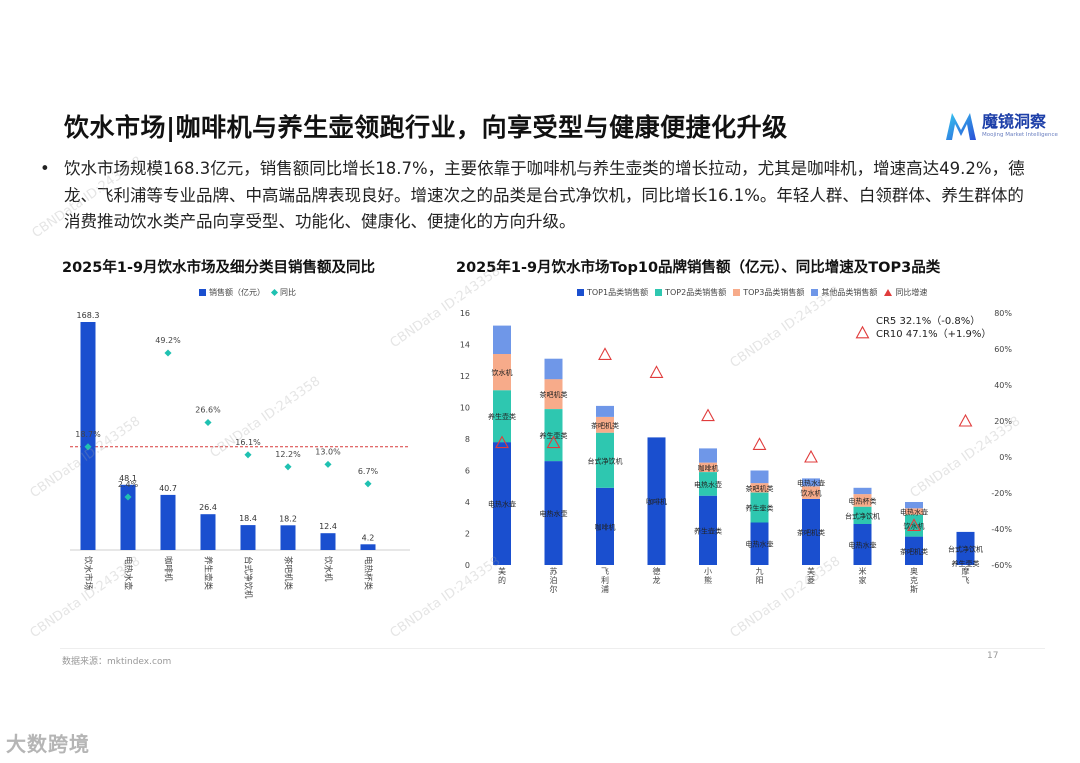 This screenshot has height=763, width=1080. What do you see at coordinates (552, 648) in the screenshot?
I see `footer-divider` at bounding box center [552, 648].